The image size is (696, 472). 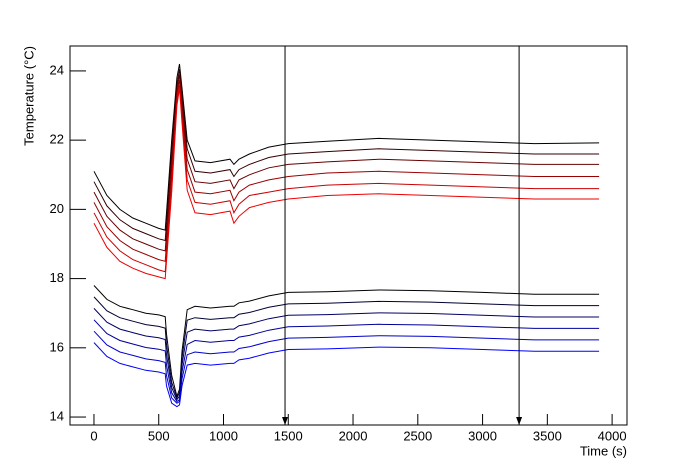 What do you see at coordinates (612, 435) in the screenshot?
I see `x-tick-label: 4000` at bounding box center [612, 435].